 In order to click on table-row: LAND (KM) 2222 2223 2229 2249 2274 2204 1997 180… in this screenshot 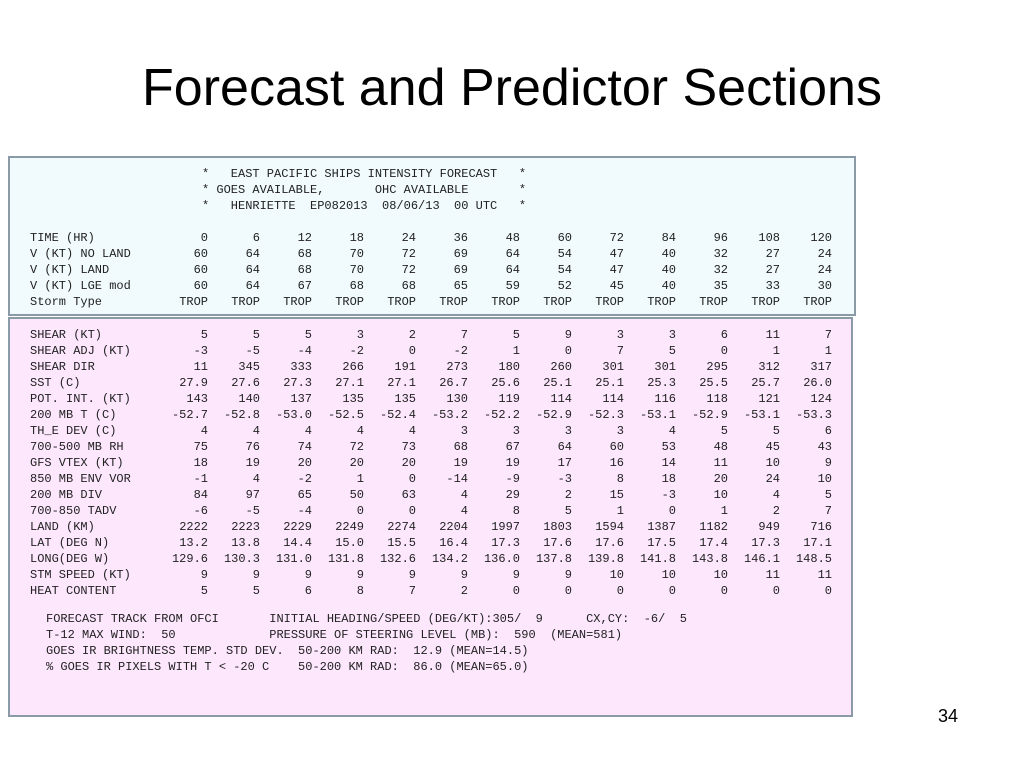, I will do `click(432, 527)`.